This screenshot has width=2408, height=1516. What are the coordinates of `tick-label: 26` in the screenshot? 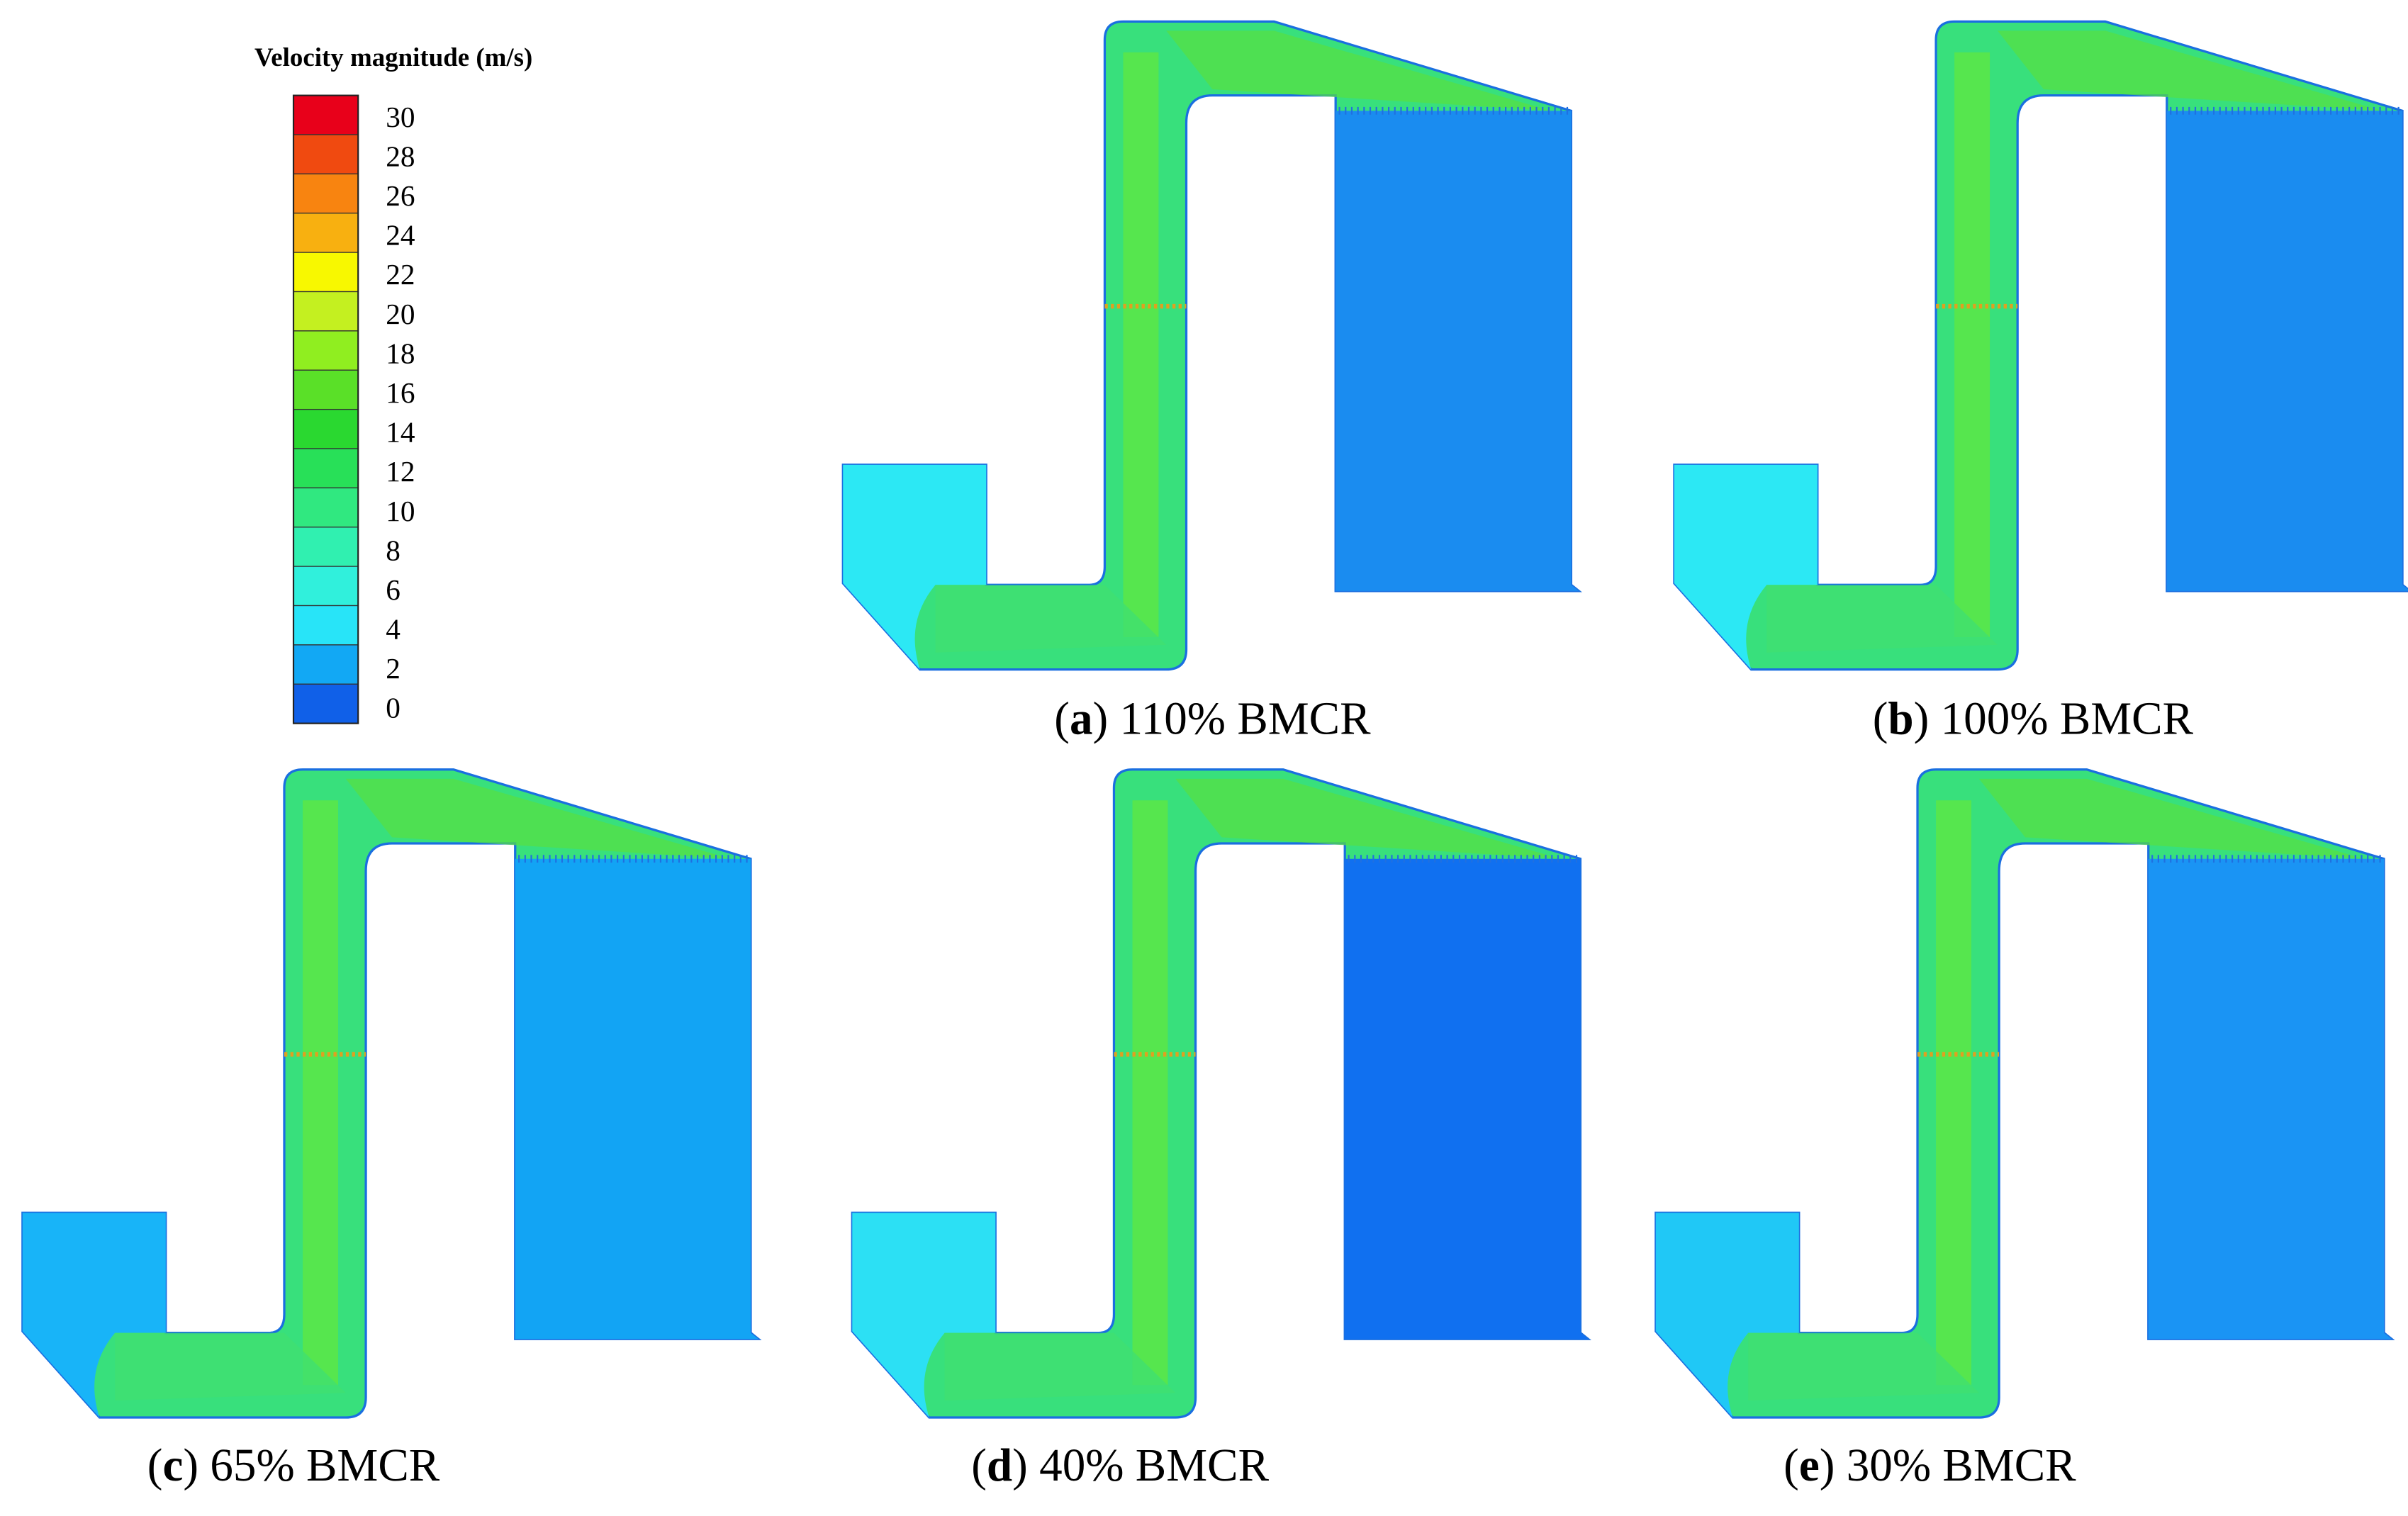 It's located at (400, 195).